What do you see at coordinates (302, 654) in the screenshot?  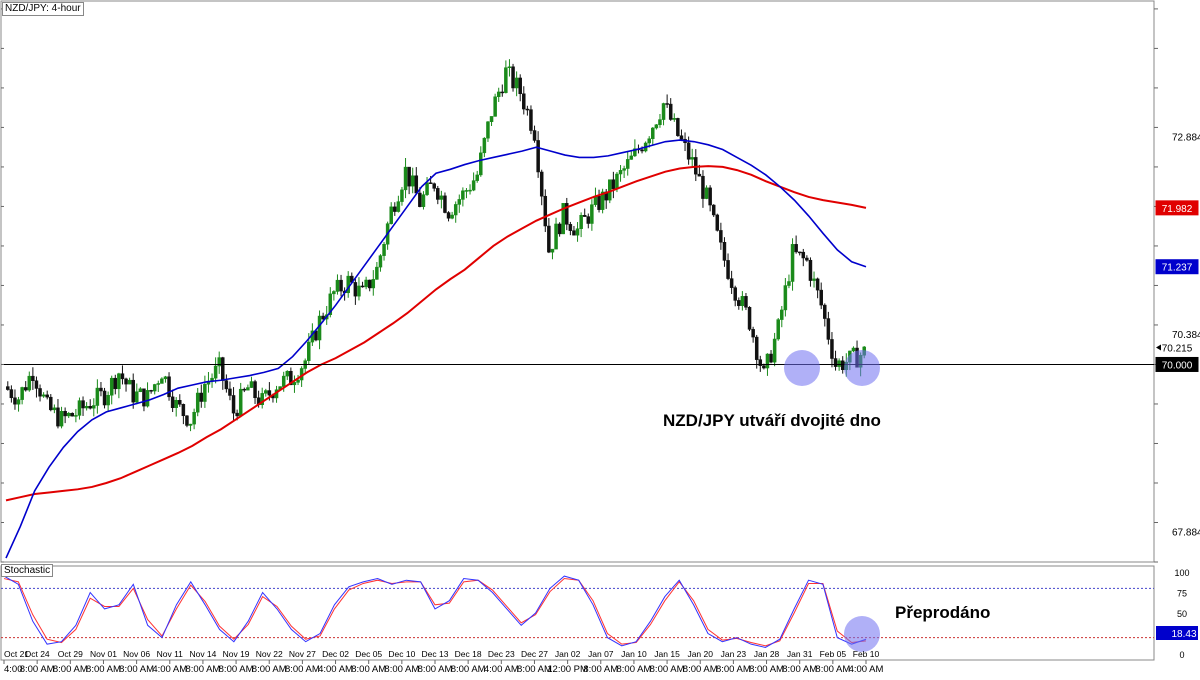 I see `x-date-label: Nov 27` at bounding box center [302, 654].